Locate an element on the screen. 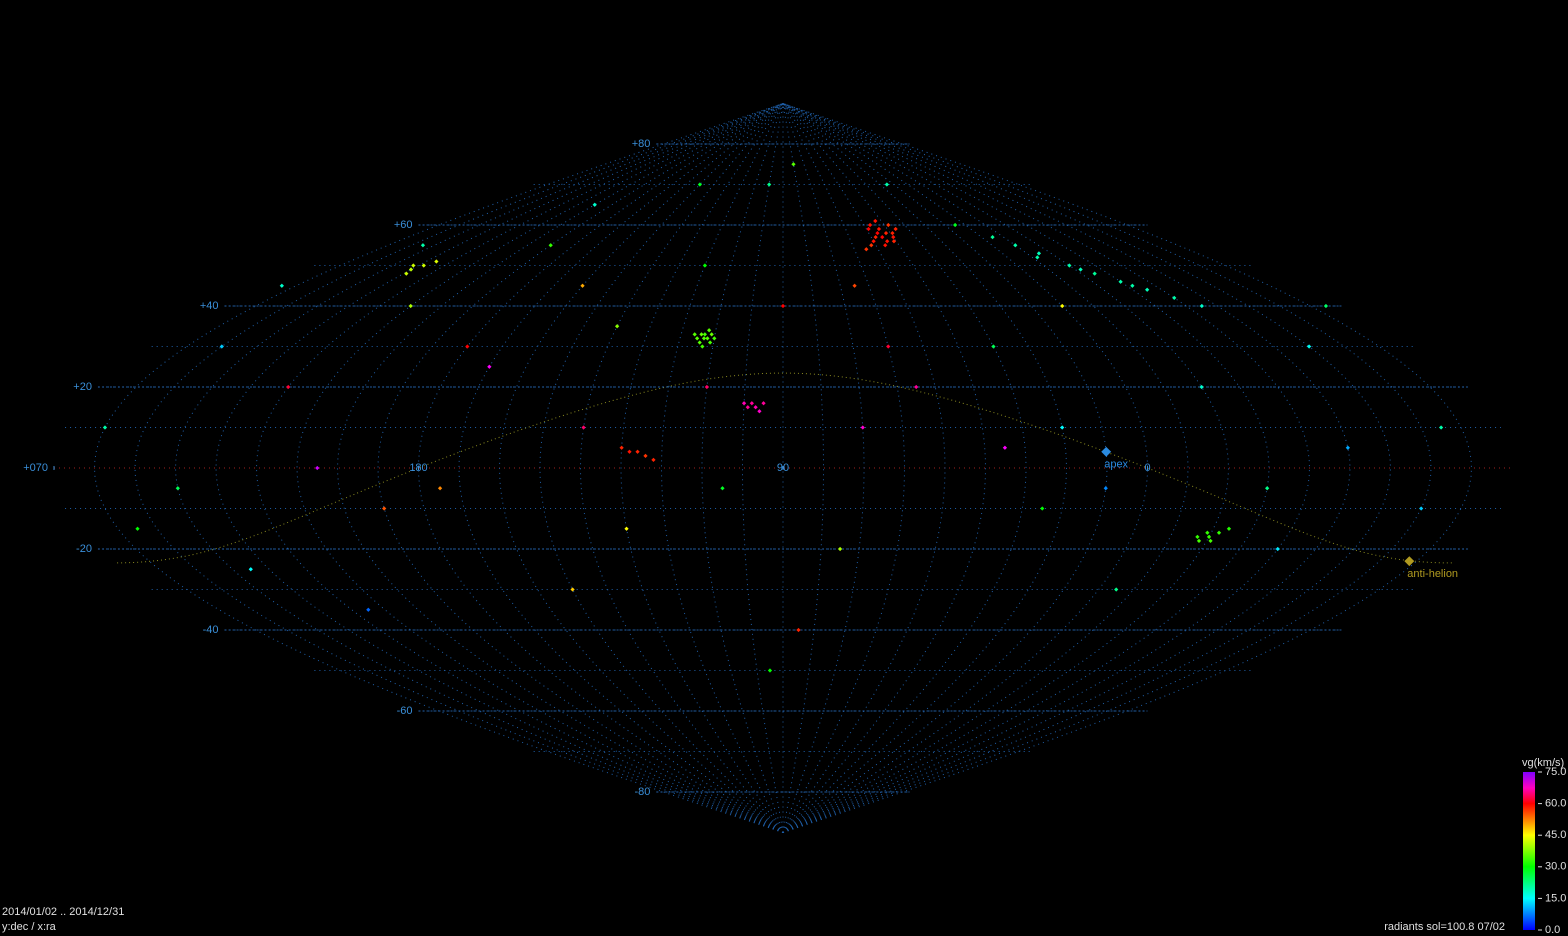  dec-tick-label: +20 is located at coordinates (82, 387).